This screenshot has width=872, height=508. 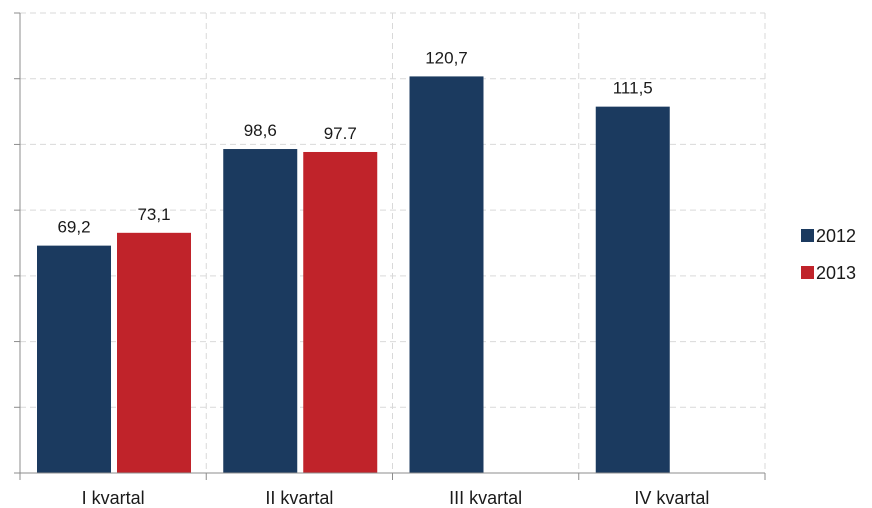 I want to click on value-label: 98,6, so click(x=260, y=130).